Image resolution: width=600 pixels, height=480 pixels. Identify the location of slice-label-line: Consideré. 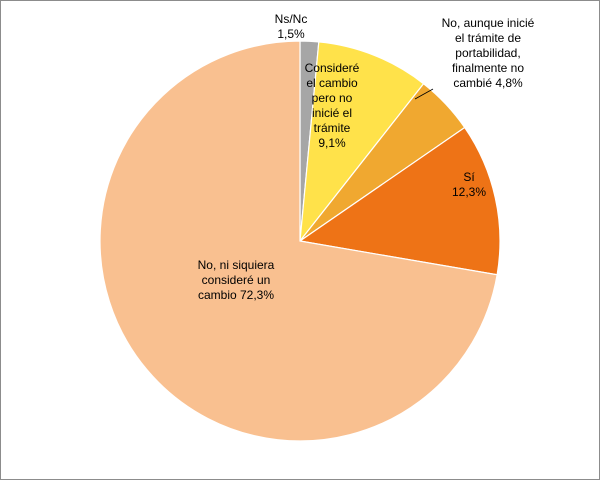
(332, 68).